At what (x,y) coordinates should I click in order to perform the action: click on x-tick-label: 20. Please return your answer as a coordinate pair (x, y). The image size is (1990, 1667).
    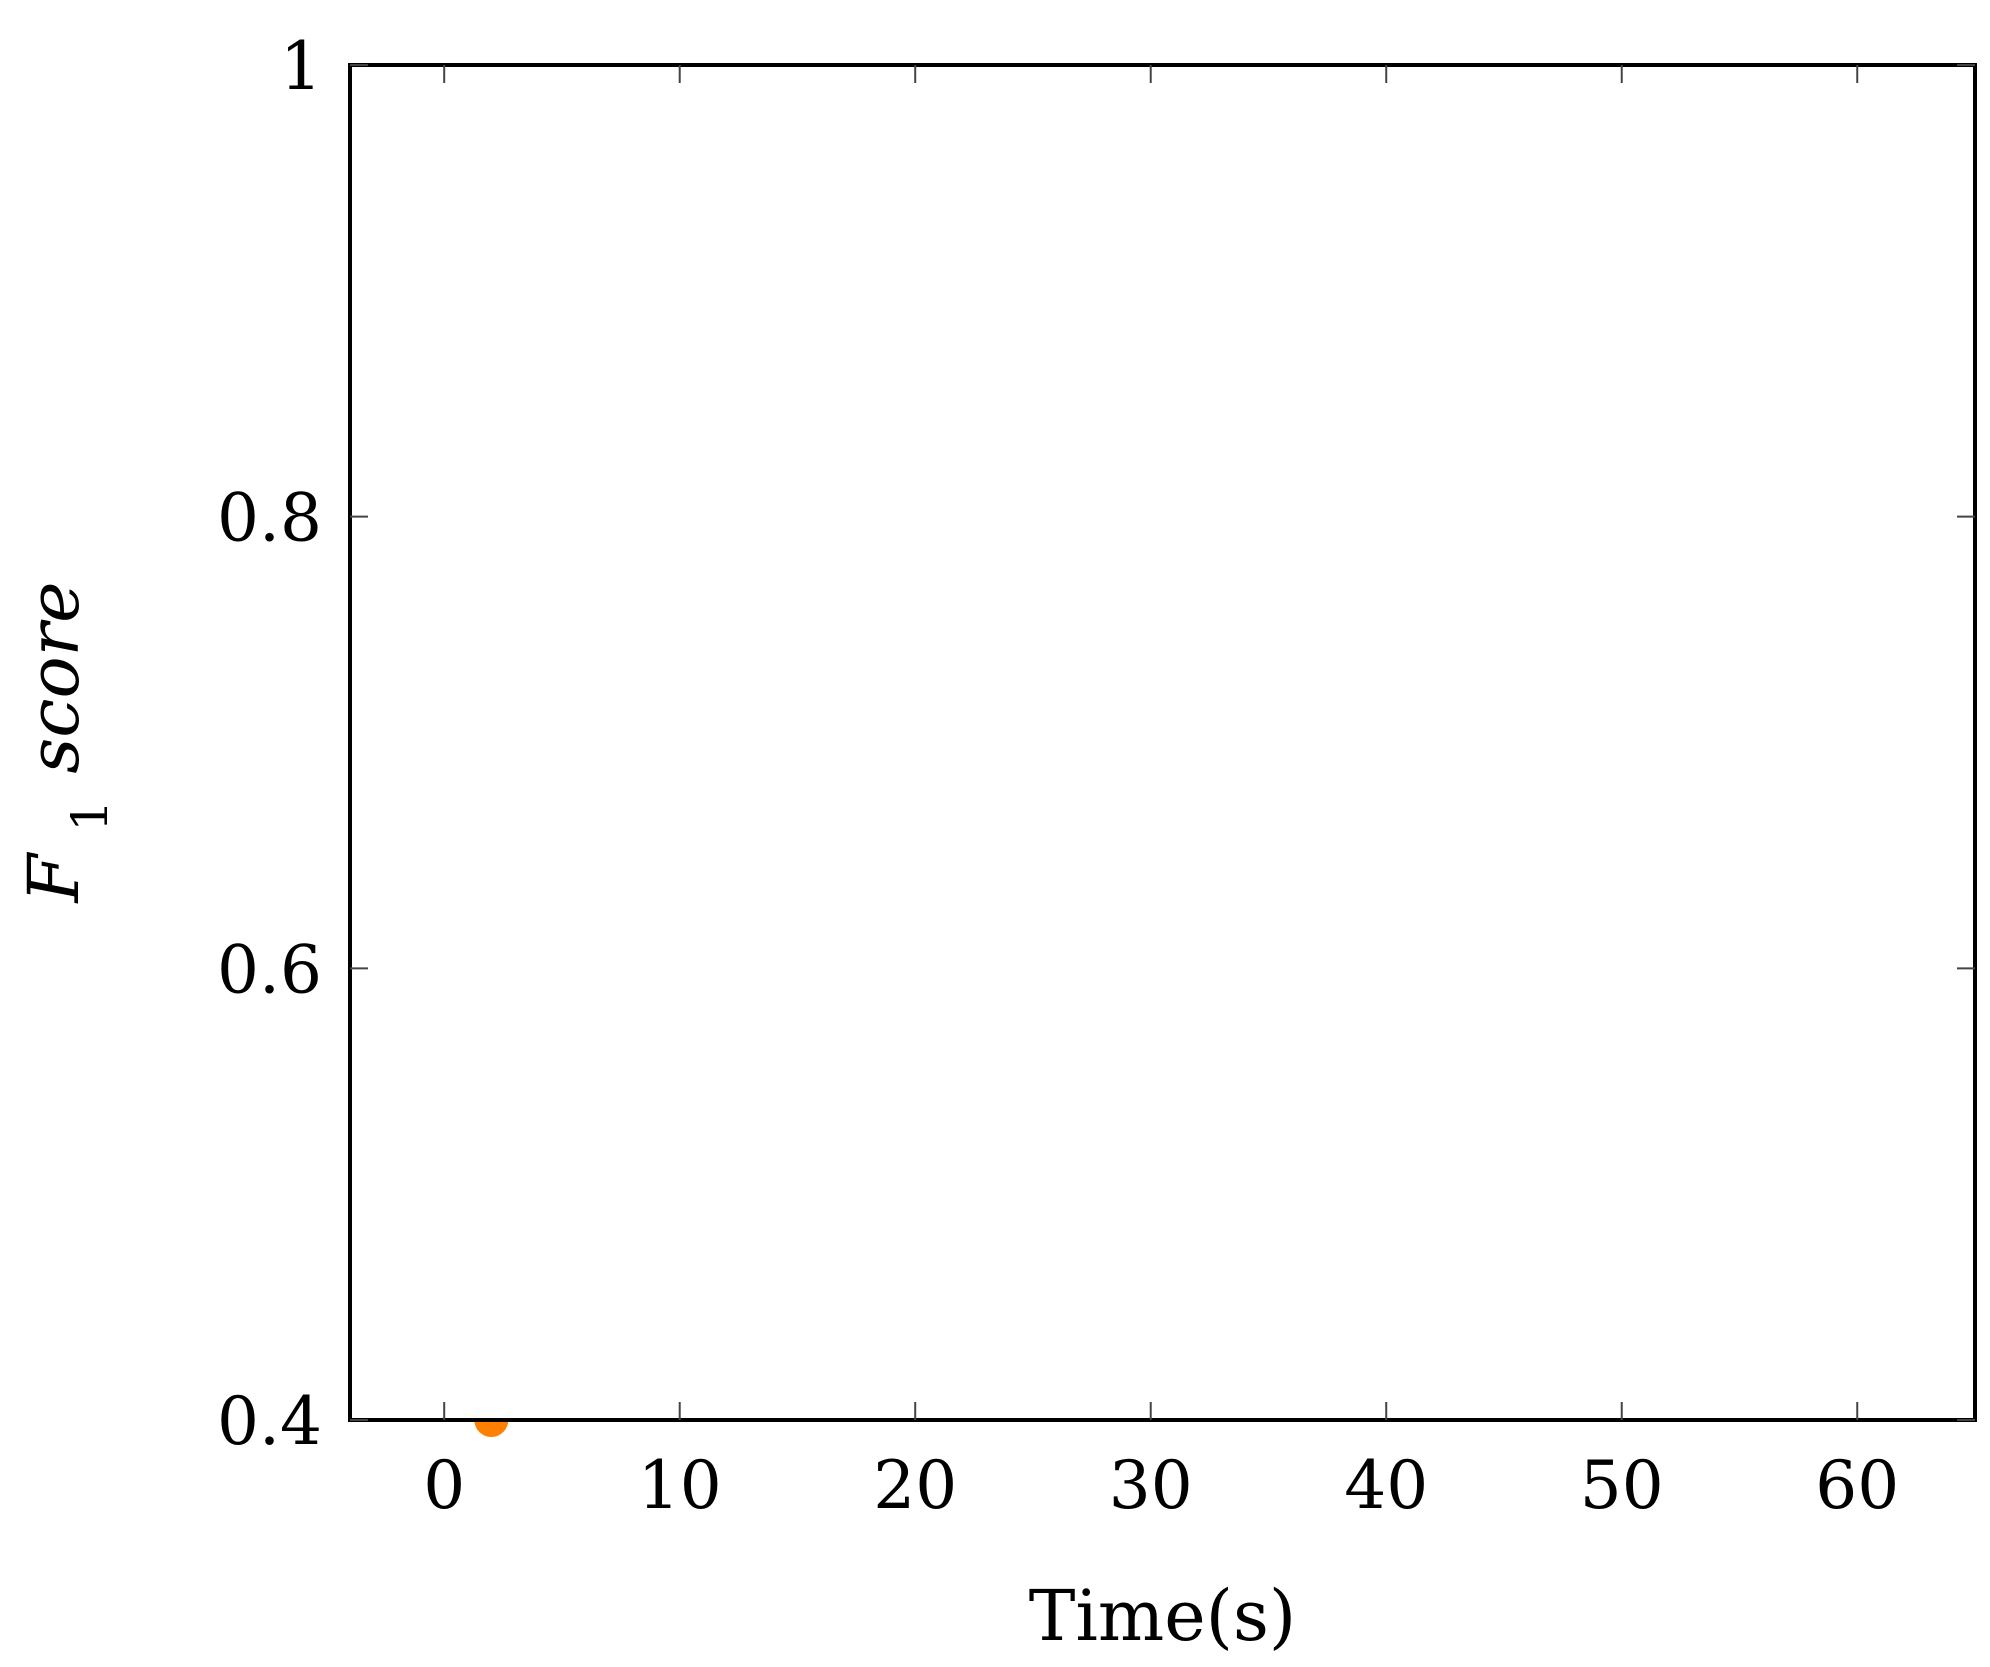
    Looking at the image, I should click on (915, 1485).